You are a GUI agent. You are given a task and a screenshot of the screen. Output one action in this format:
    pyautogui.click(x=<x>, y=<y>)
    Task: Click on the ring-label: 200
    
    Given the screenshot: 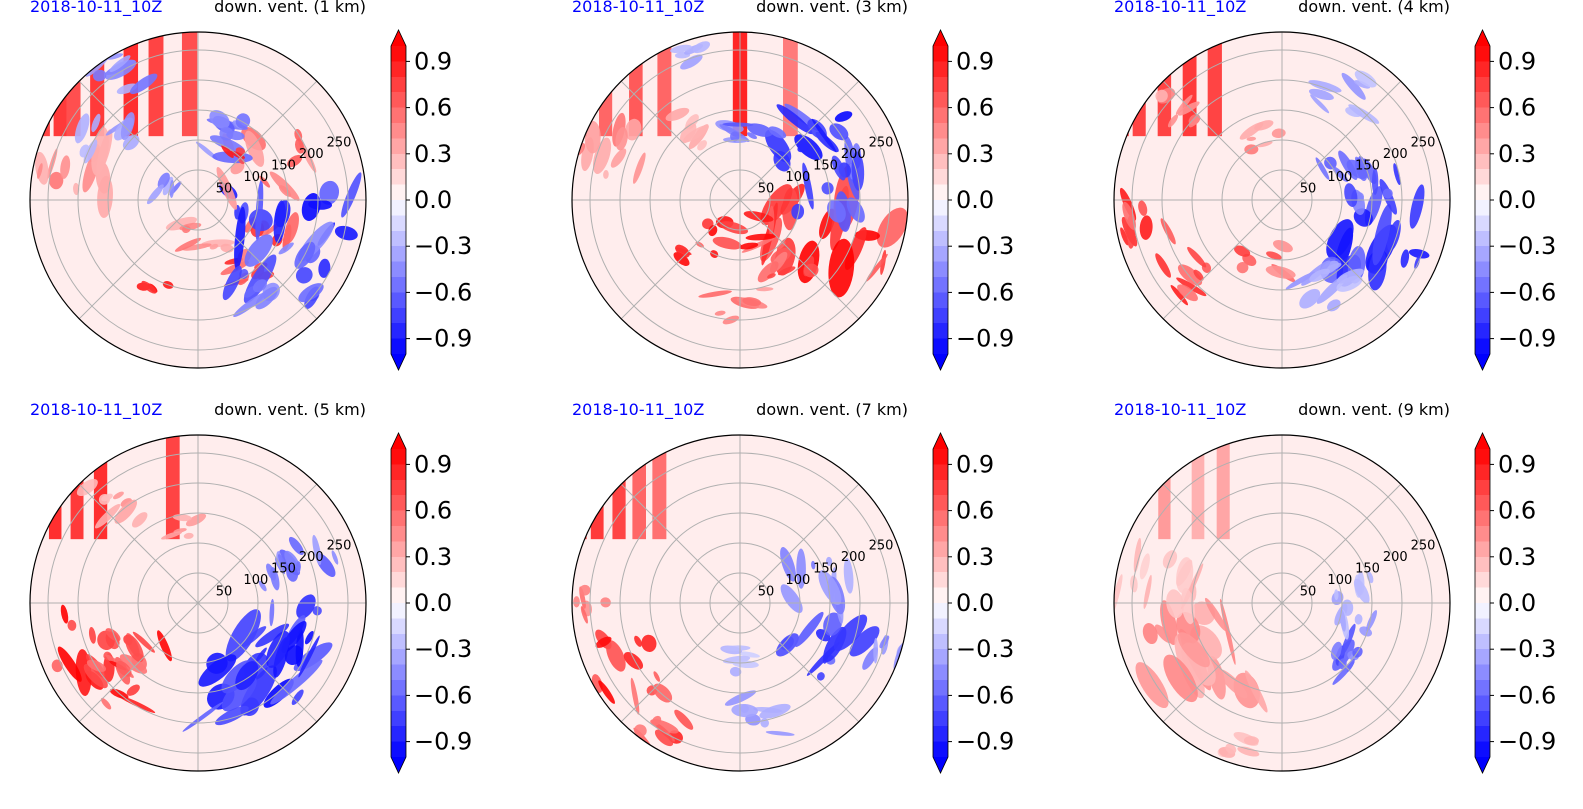 What is the action you would take?
    pyautogui.click(x=311, y=154)
    